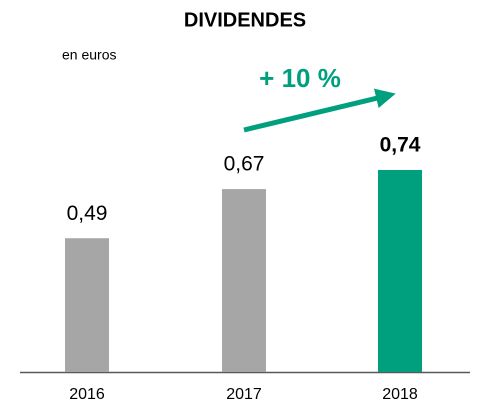 The width and height of the screenshot is (481, 412). I want to click on annotation: + 10 %, so click(300, 78).